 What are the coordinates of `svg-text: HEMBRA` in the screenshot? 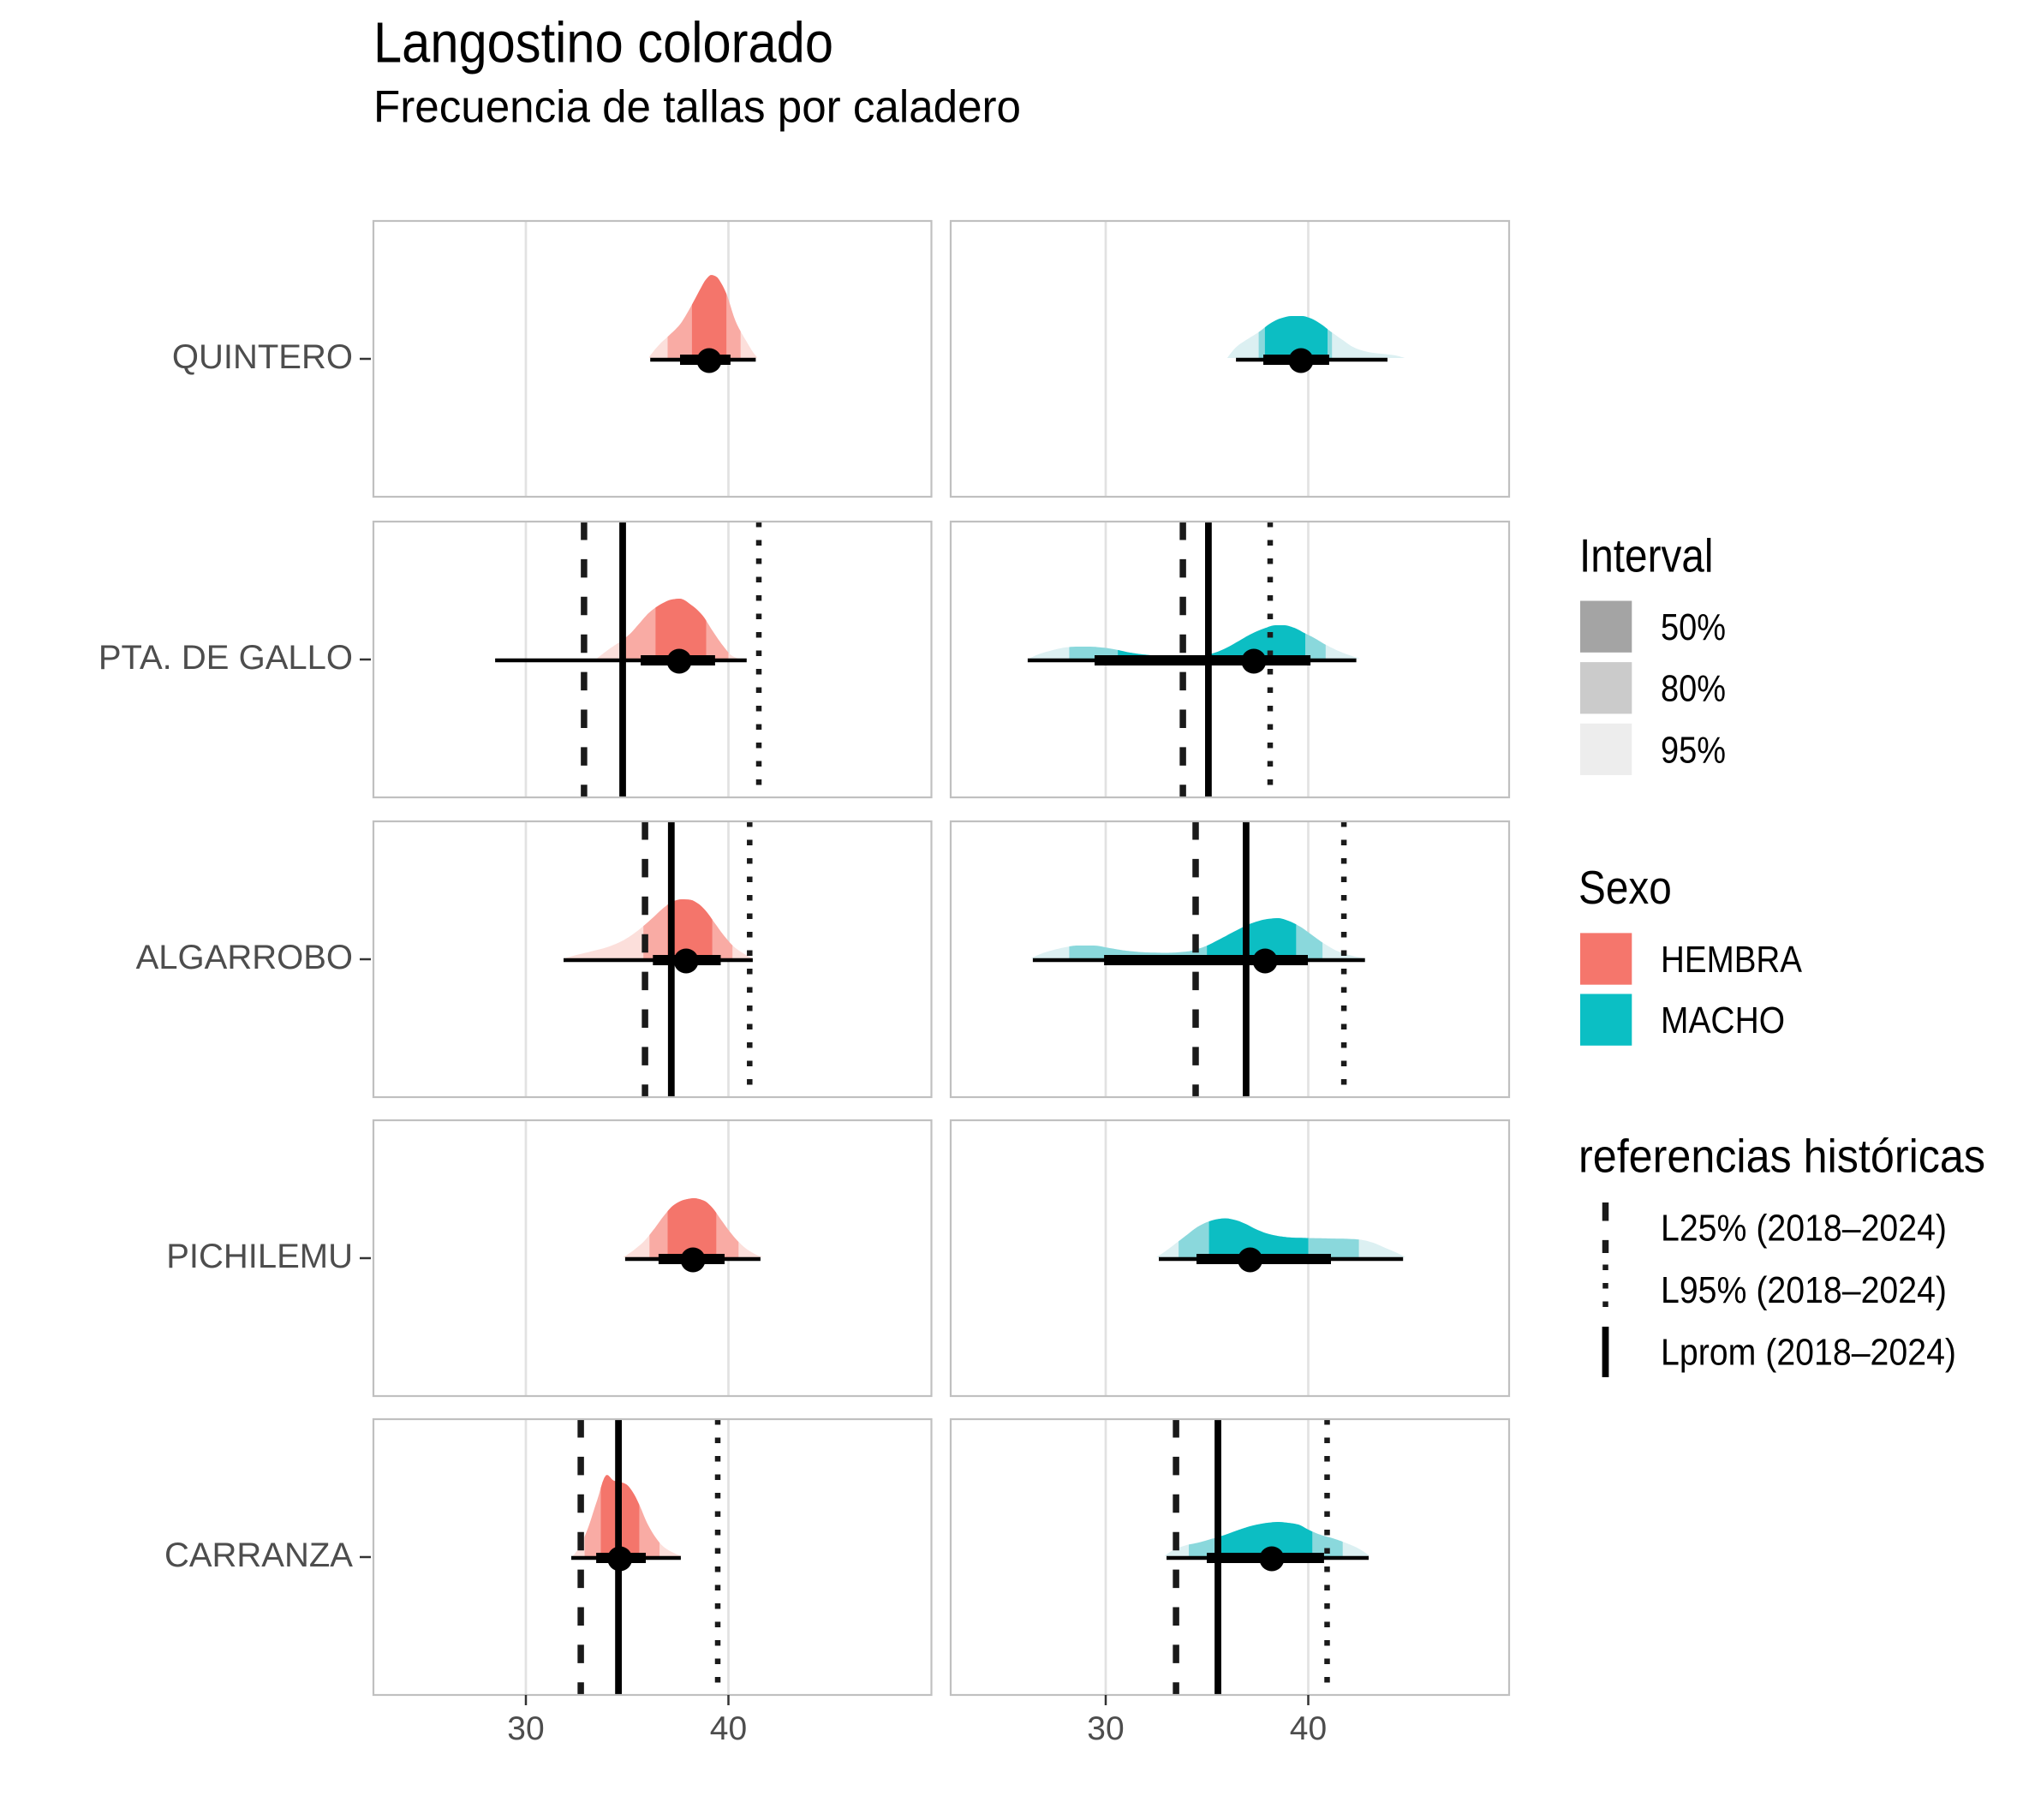 It's located at (1732, 960).